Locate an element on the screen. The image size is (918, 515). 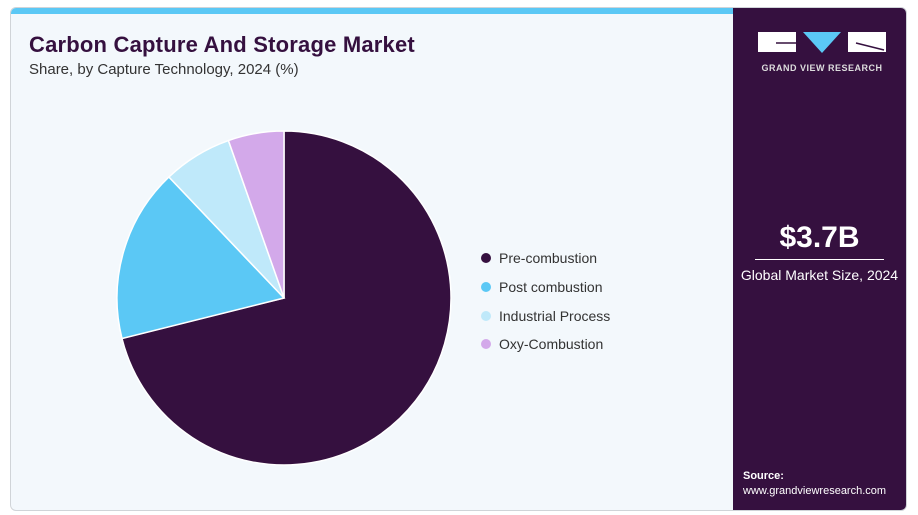
legend-label: Oxy-Combustion is located at coordinates (551, 344).